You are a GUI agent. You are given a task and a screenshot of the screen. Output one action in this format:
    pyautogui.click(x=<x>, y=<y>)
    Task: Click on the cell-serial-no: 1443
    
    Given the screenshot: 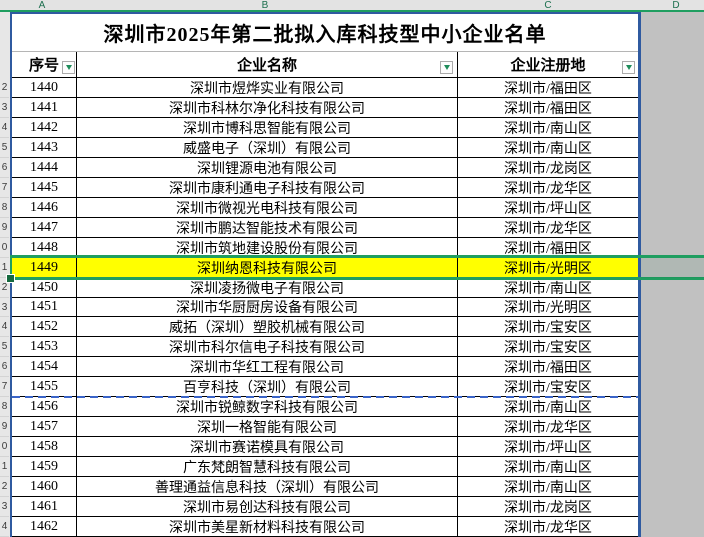 What is the action you would take?
    pyautogui.click(x=44, y=148)
    